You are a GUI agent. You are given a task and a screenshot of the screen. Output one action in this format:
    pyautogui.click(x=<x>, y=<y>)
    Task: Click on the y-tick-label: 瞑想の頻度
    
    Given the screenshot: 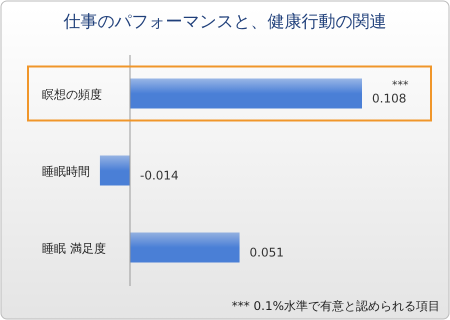 What is the action you would take?
    pyautogui.click(x=72, y=95)
    